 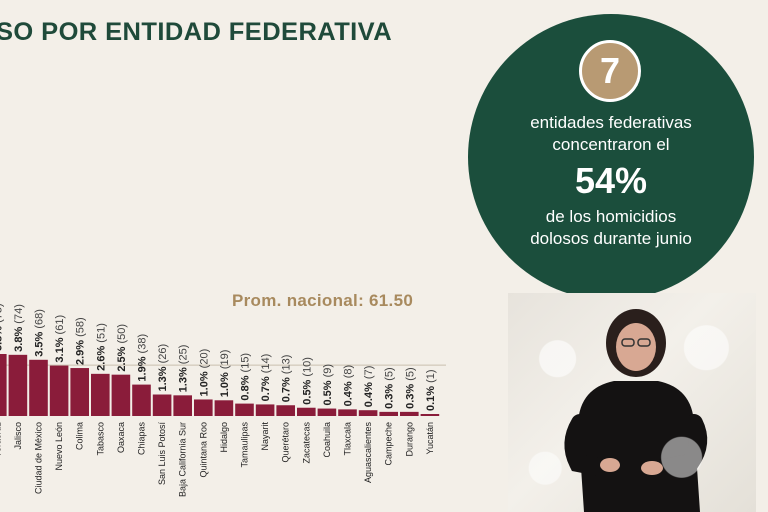 What do you see at coordinates (142, 439) in the screenshot?
I see `category-label: Chiapas` at bounding box center [142, 439].